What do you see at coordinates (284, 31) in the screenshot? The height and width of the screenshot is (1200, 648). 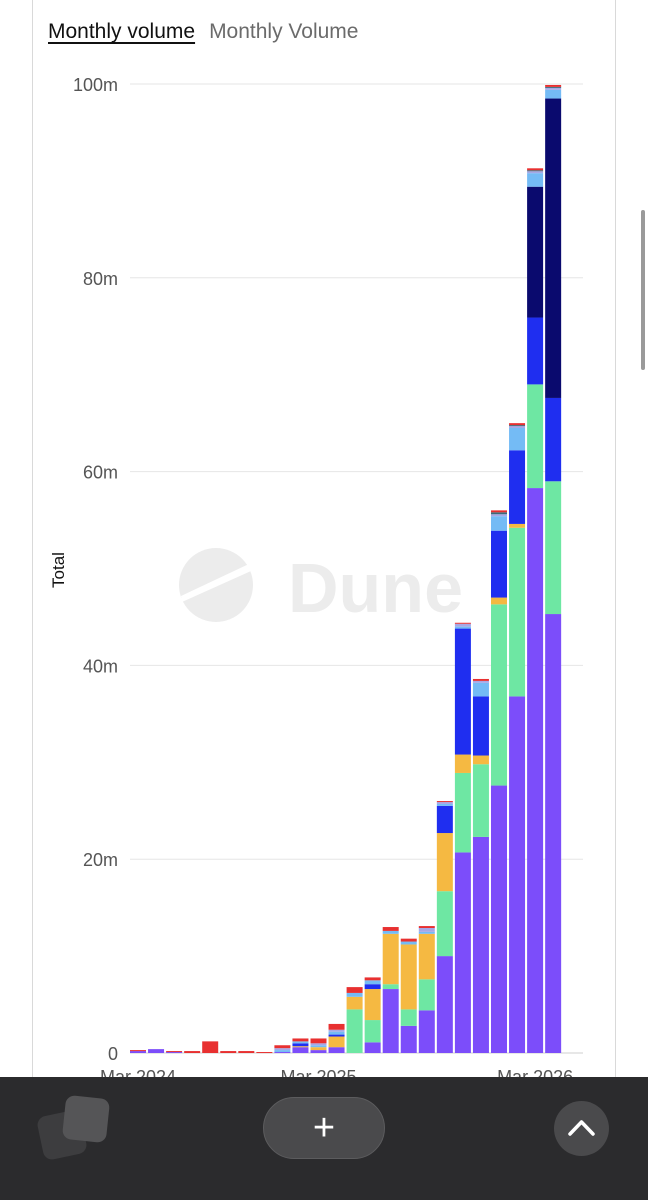 I see `tab-monthly-volume-table: Monthly Volume` at bounding box center [284, 31].